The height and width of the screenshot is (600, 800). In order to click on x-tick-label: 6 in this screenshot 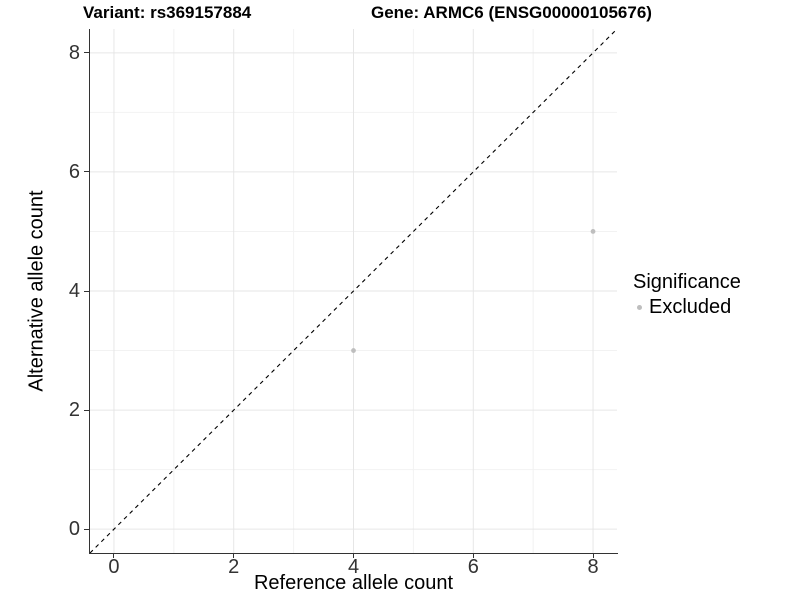, I will do `click(473, 567)`.